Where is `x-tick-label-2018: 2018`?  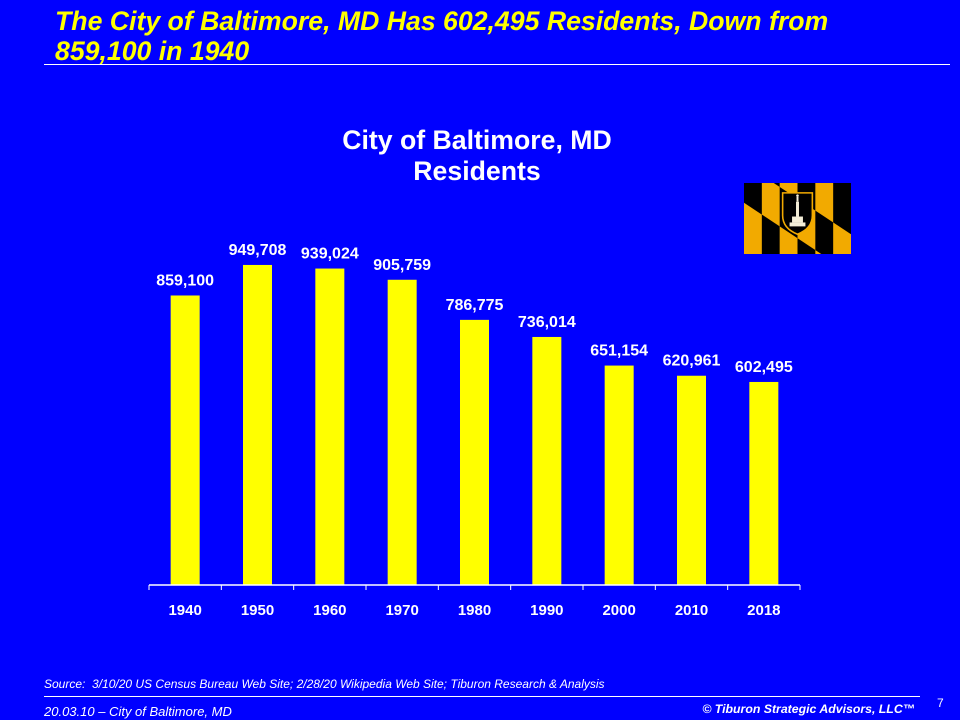
x-tick-label-2018: 2018 is located at coordinates (763, 610).